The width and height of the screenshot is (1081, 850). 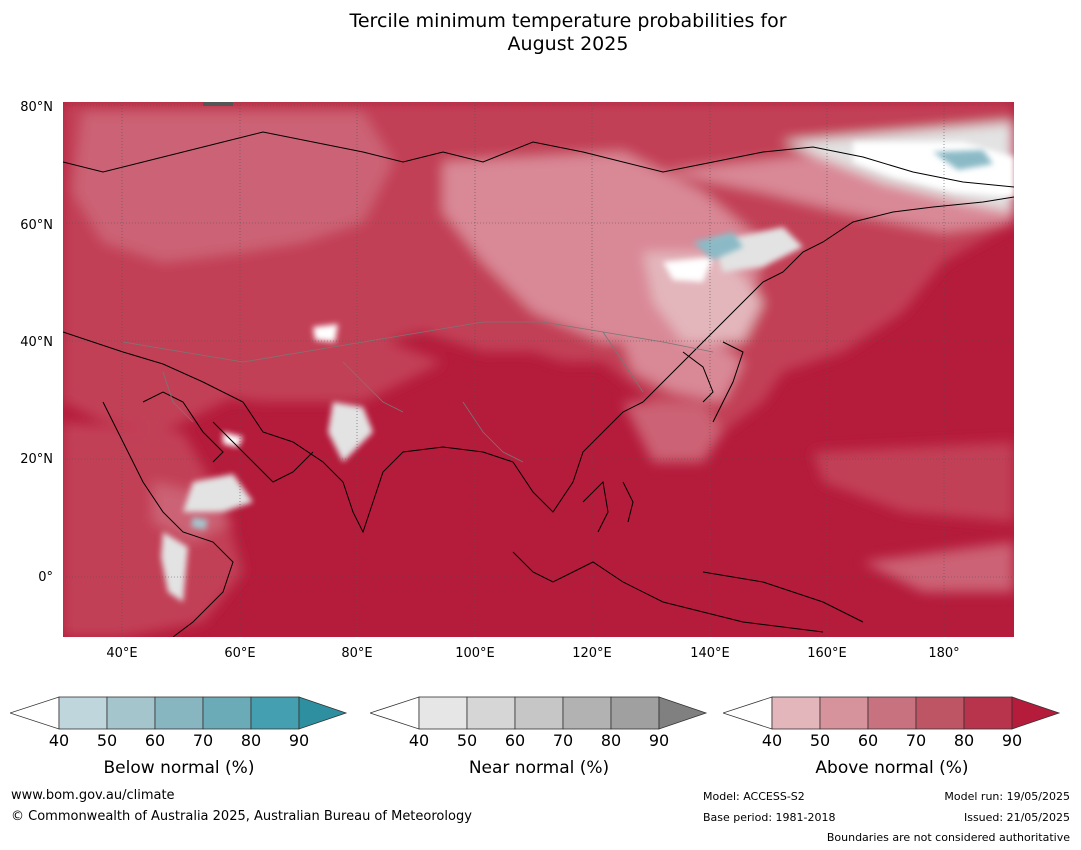 What do you see at coordinates (568, 44) in the screenshot?
I see `map-title-line2: August 2025` at bounding box center [568, 44].